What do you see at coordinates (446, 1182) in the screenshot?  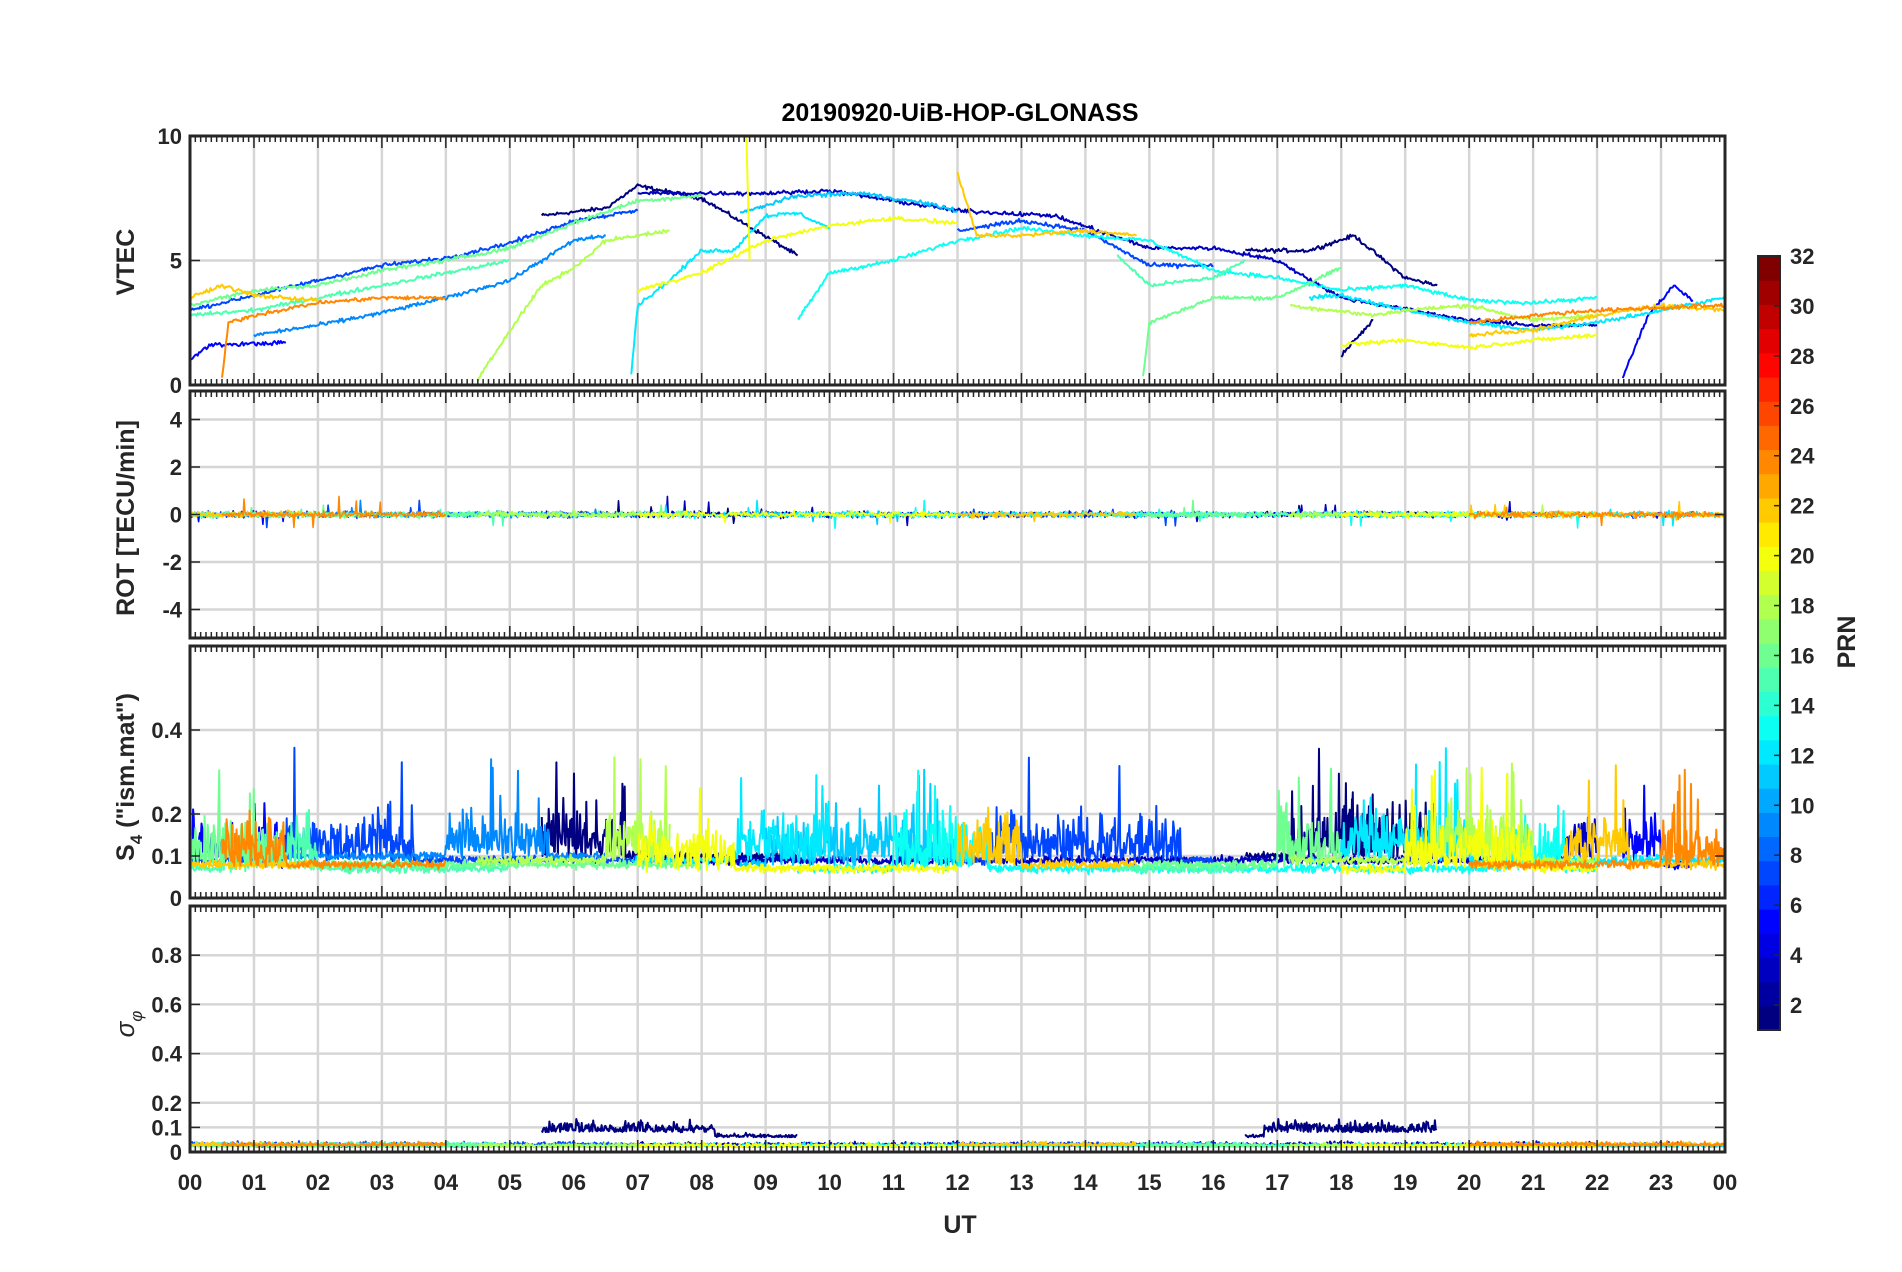 I see `x-tick-label: 04` at bounding box center [446, 1182].